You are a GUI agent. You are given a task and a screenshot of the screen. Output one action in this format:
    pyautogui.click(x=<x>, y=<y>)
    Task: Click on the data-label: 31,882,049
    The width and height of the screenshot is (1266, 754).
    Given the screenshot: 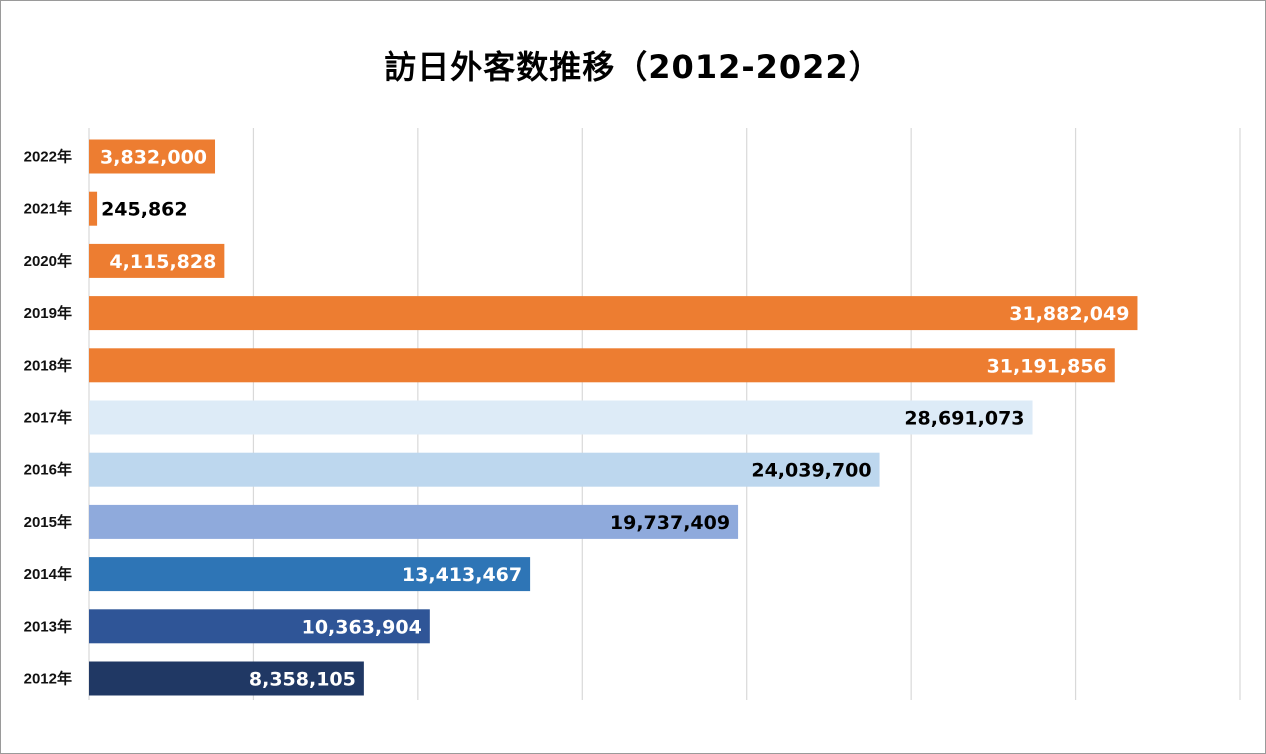 What is the action you would take?
    pyautogui.click(x=1069, y=314)
    